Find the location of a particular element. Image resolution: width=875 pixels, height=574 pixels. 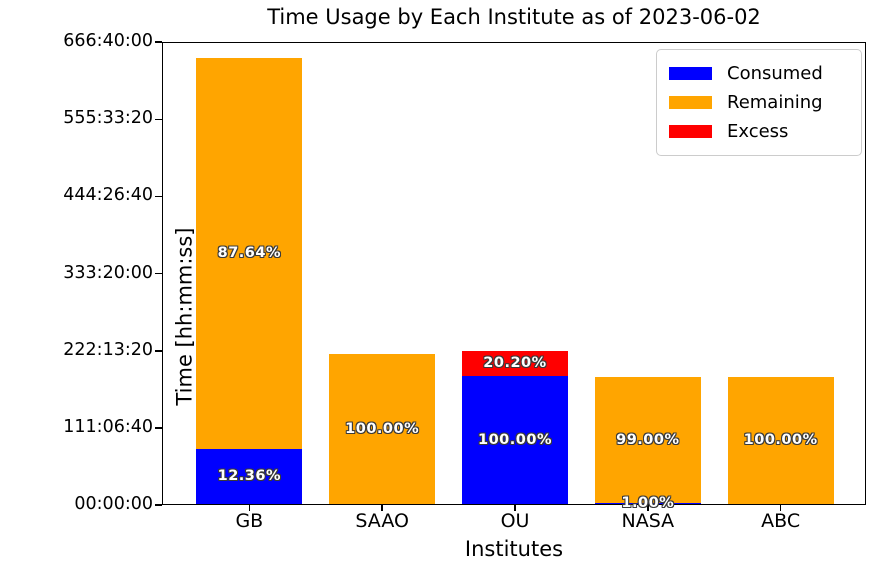

bar-label-nasa-consumed: 1.00% is located at coordinates (648, 503).